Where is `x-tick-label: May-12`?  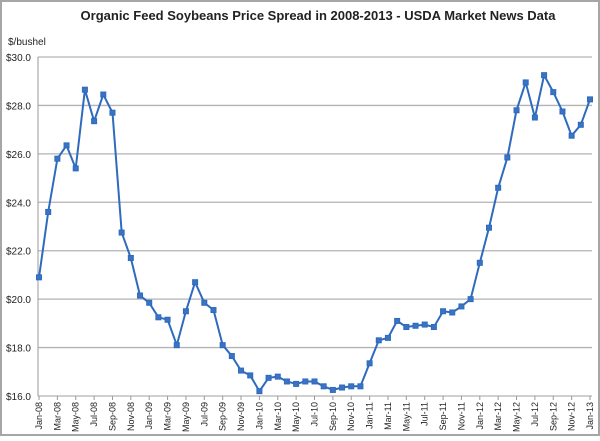
x-tick-label: May-12 is located at coordinates (517, 417).